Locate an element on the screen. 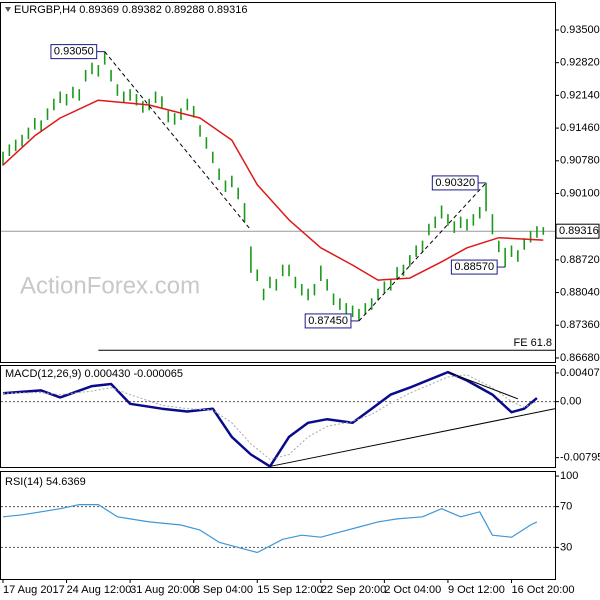 This screenshot has width=600, height=600. x-tick-label: 24 Aug 12:00 is located at coordinates (99, 590).